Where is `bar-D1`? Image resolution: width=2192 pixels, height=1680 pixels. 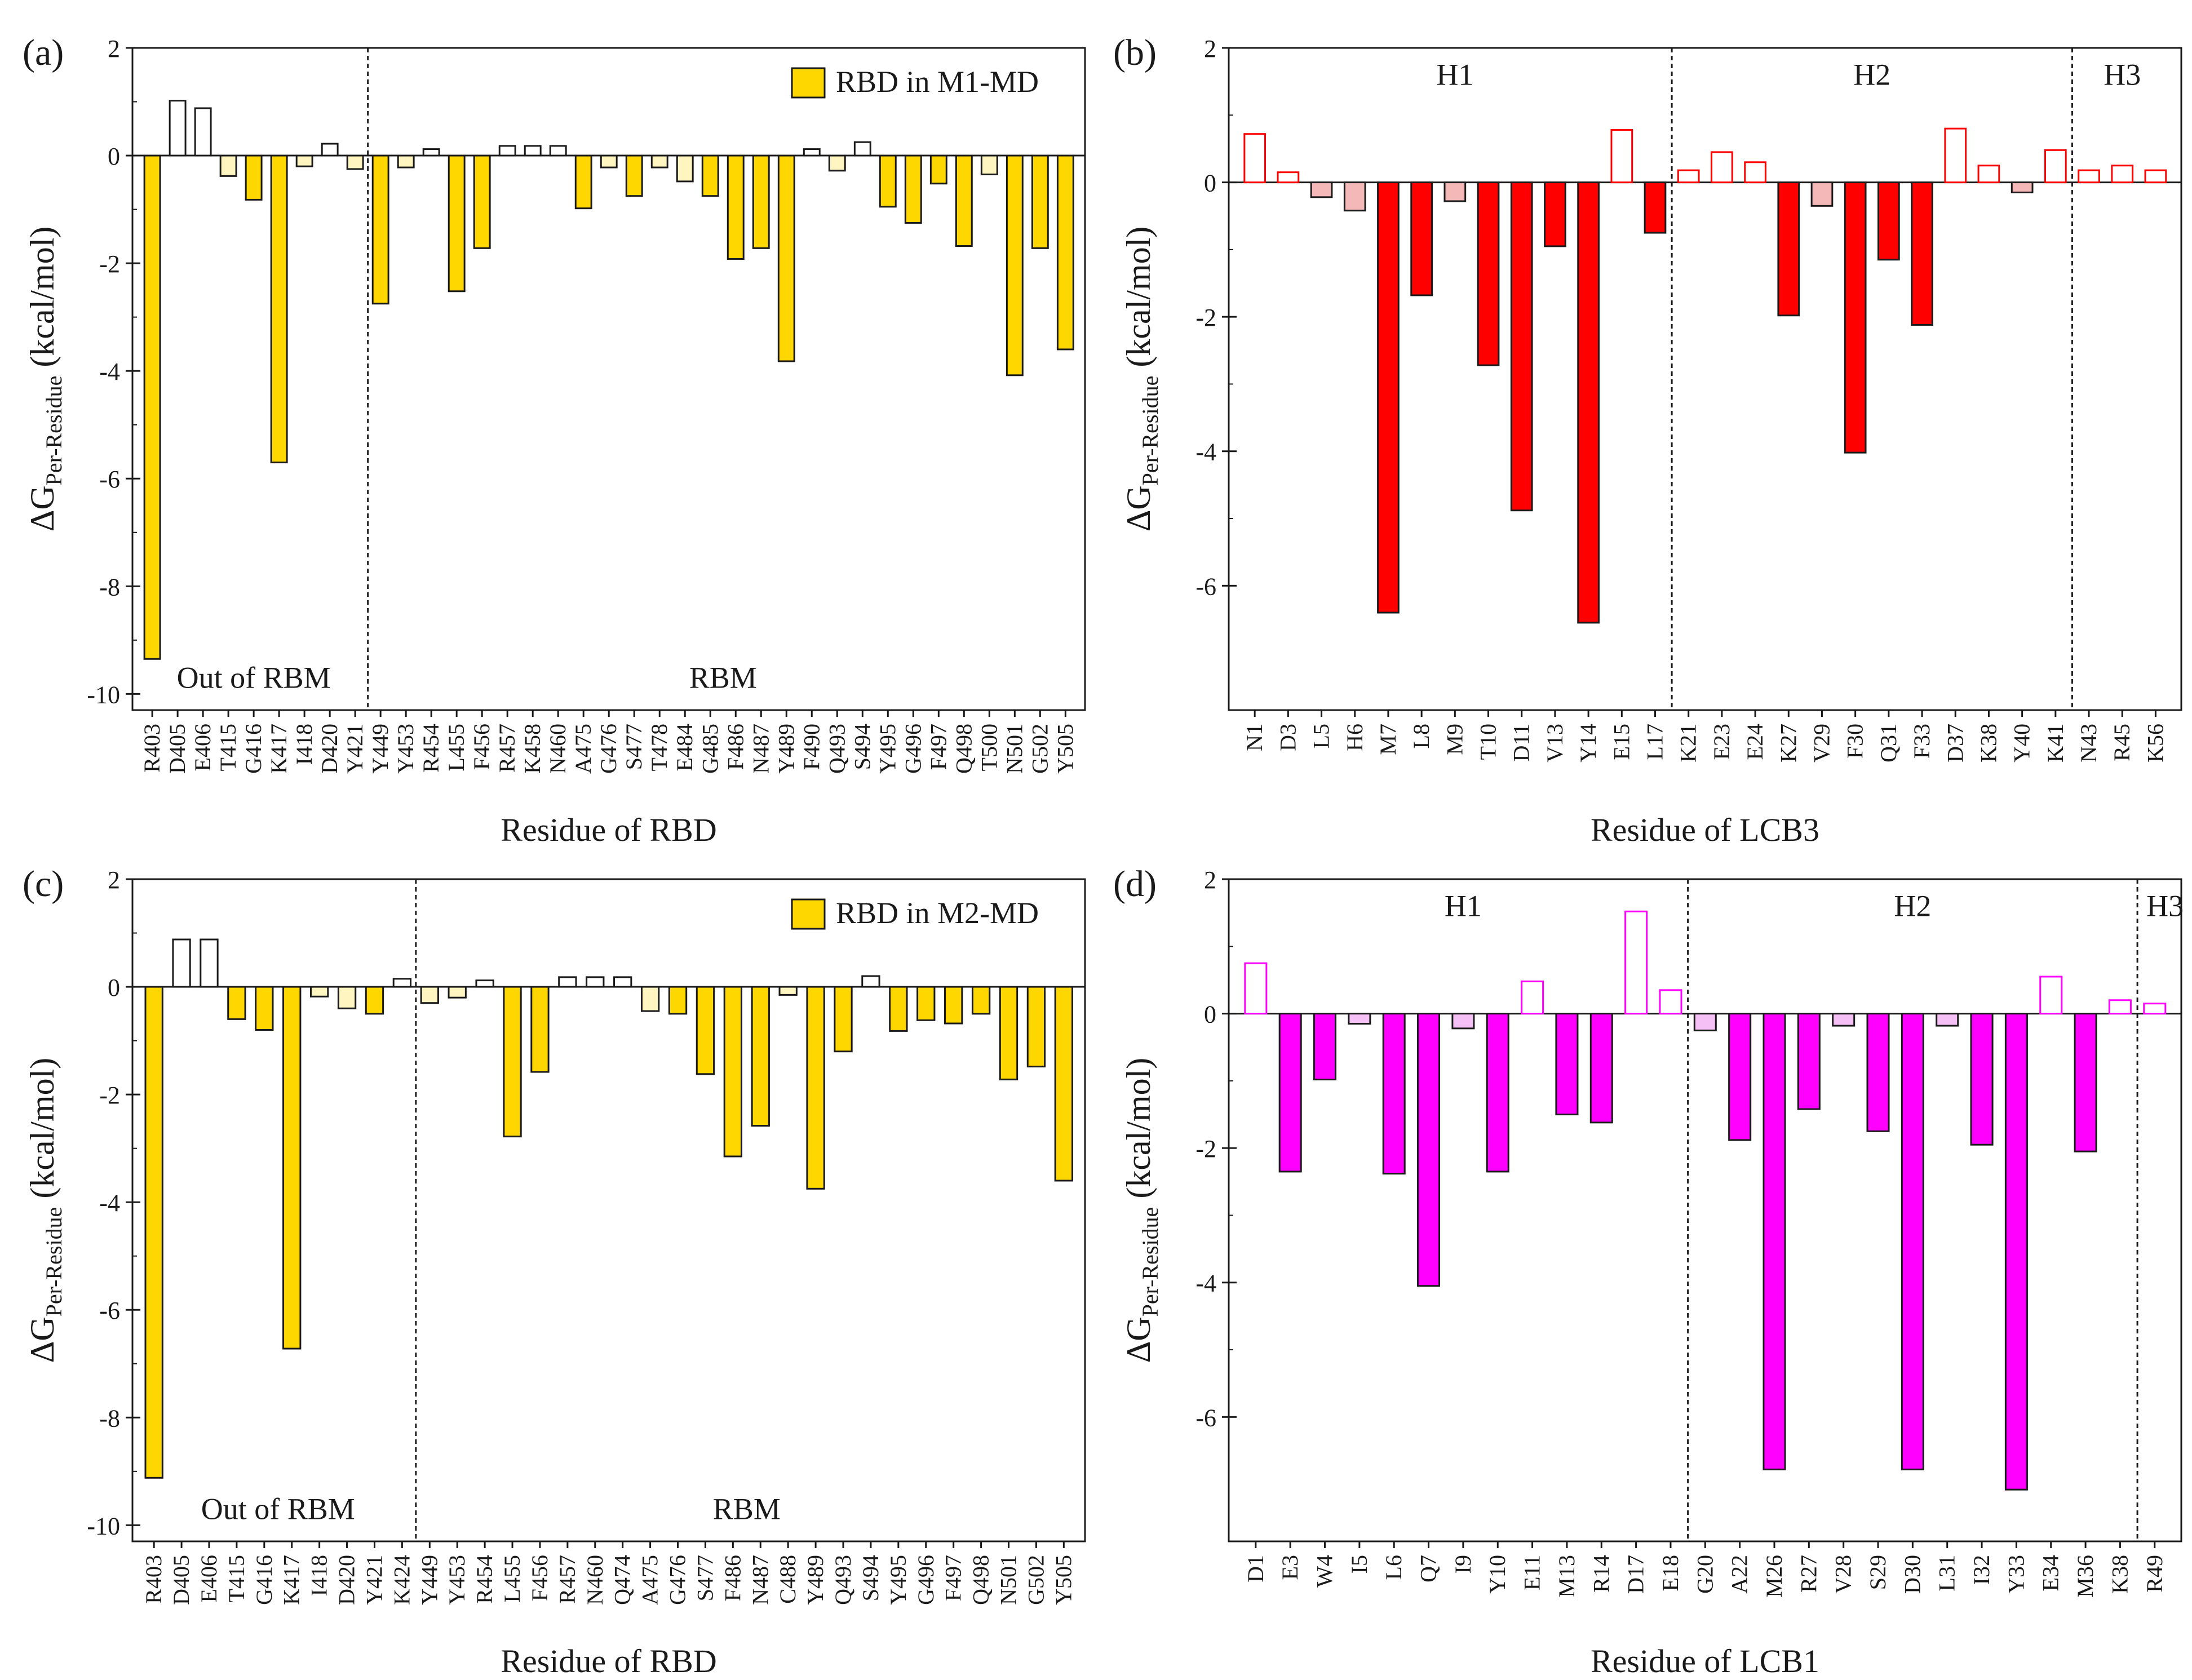
bar-D1 is located at coordinates (1256, 988).